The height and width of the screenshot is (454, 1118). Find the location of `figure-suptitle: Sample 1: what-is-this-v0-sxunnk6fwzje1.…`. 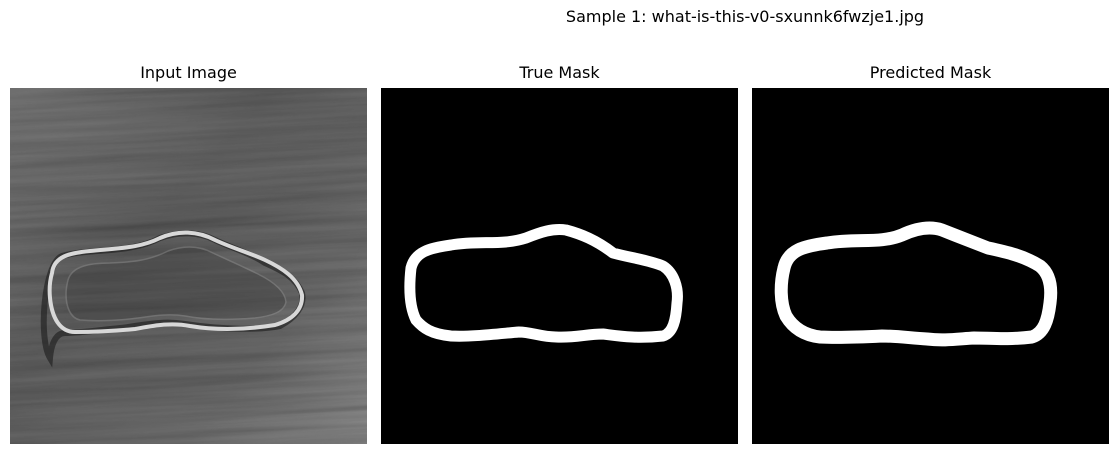

figure-suptitle: Sample 1: what-is-this-v0-sxunnk6fwzje1.… is located at coordinates (745, 16).